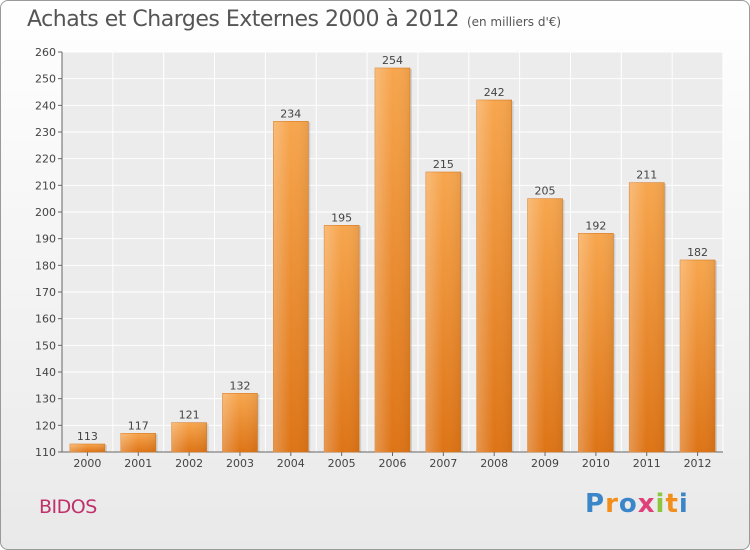  What do you see at coordinates (45, 265) in the screenshot?
I see `y-tick-label: 180` at bounding box center [45, 265].